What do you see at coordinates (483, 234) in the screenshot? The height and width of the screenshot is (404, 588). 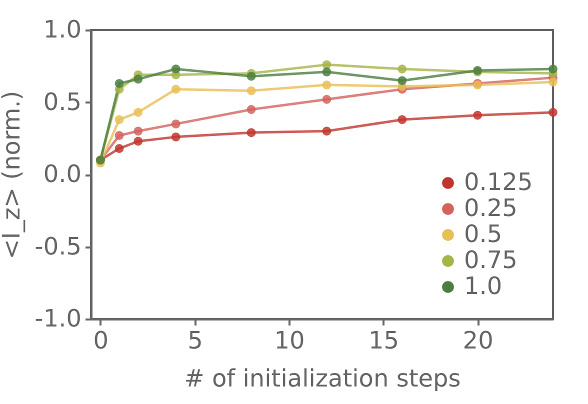 I see `legend-label: 0.5` at bounding box center [483, 234].